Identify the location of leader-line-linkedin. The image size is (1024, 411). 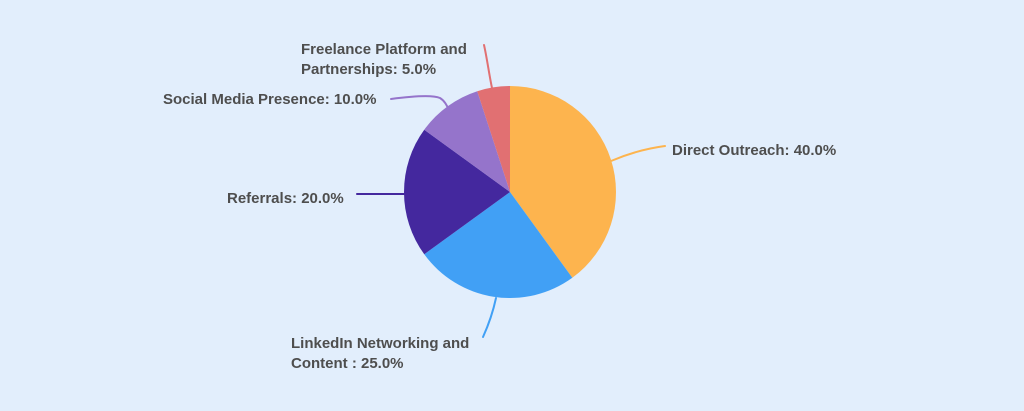
(489, 317).